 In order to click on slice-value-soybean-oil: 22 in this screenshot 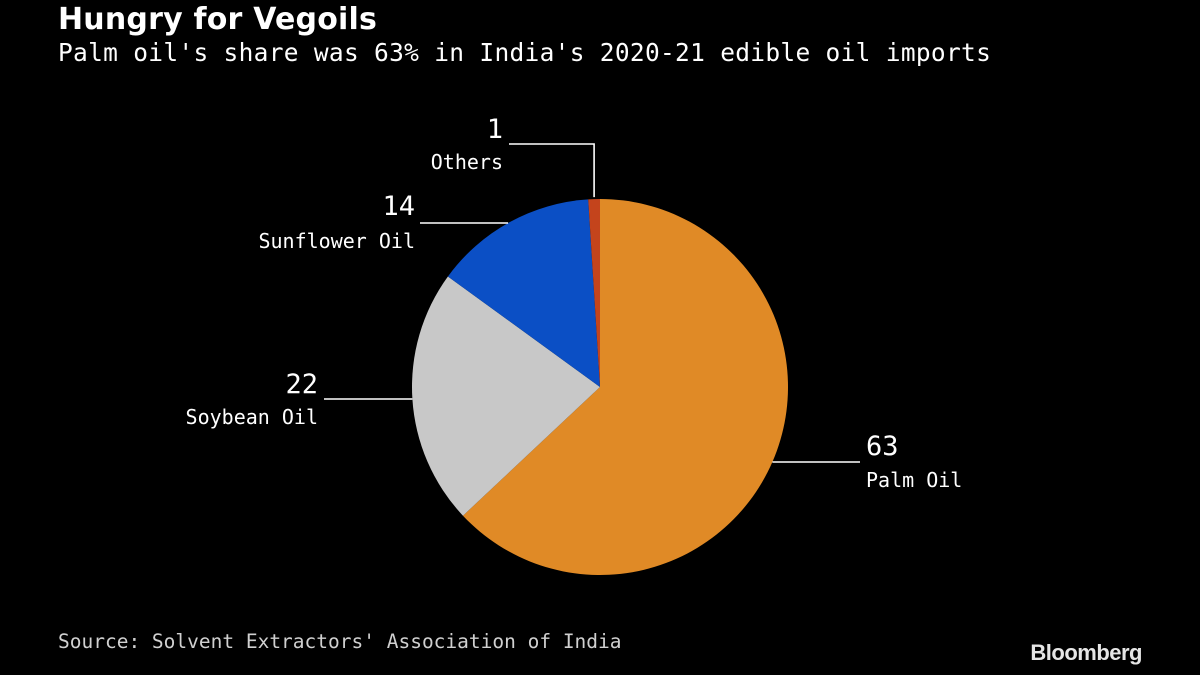, I will do `click(301, 384)`.